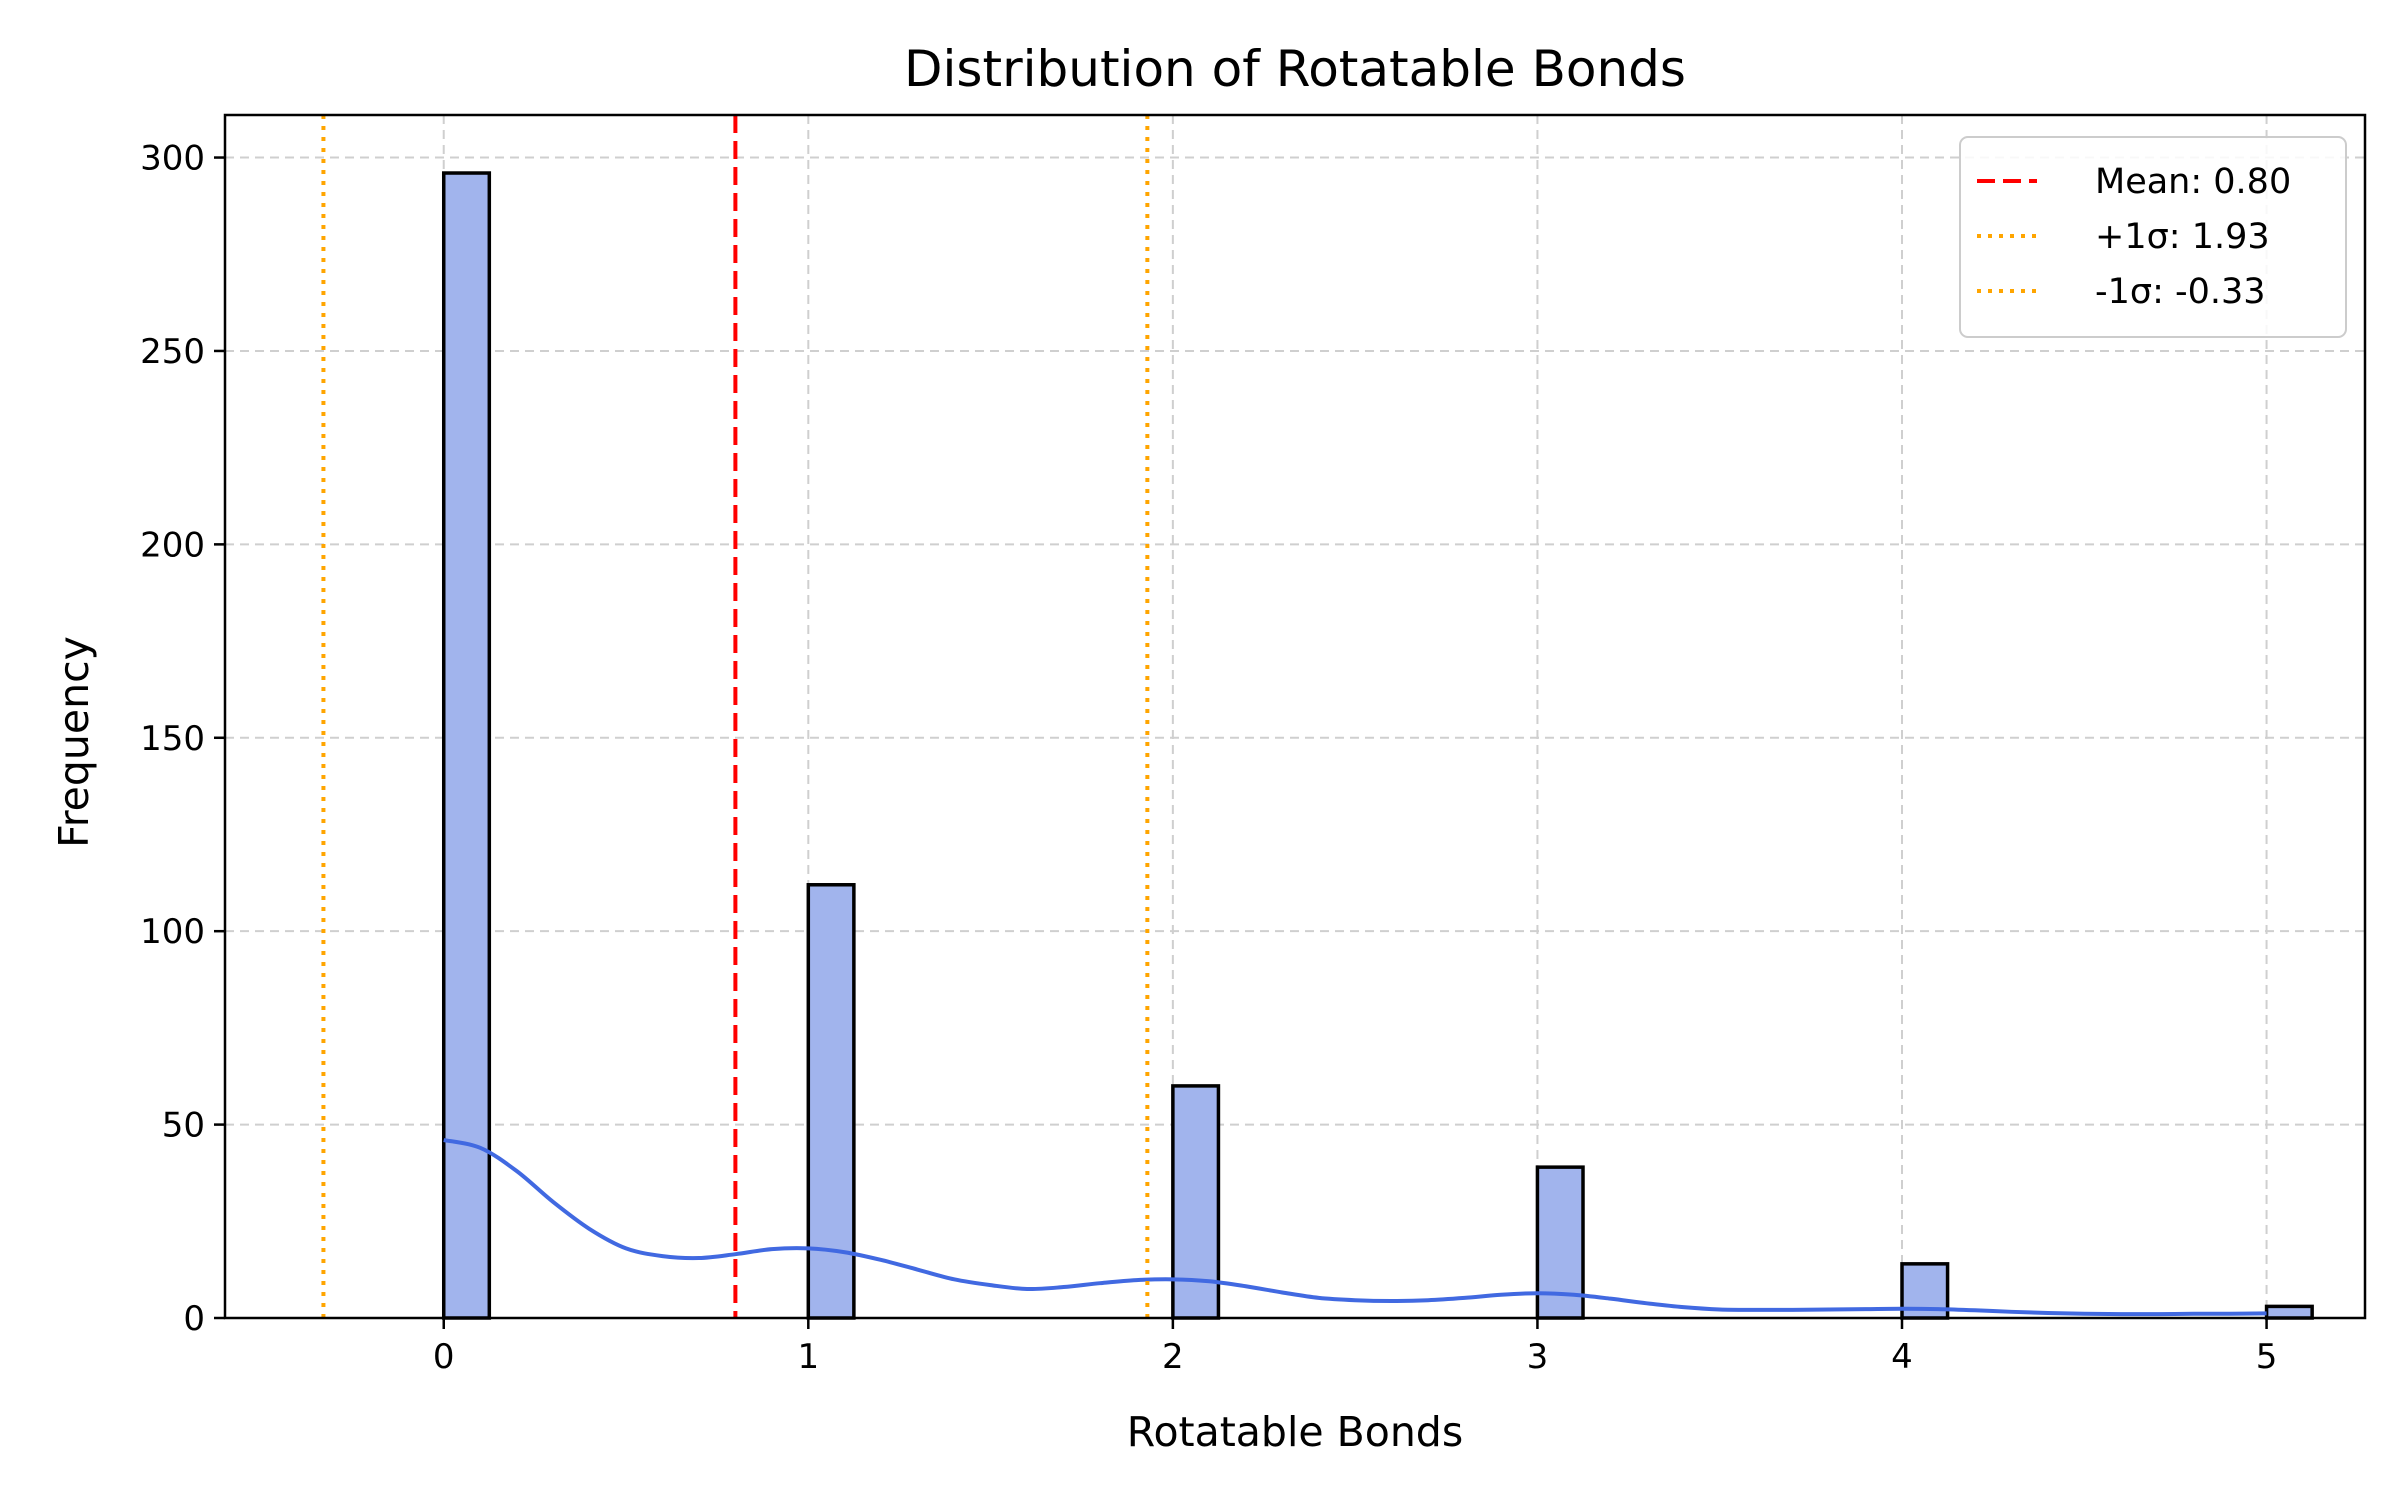 The height and width of the screenshot is (1500, 2400). What do you see at coordinates (183, 1126) in the screenshot?
I see `y-tick-label: 50` at bounding box center [183, 1126].